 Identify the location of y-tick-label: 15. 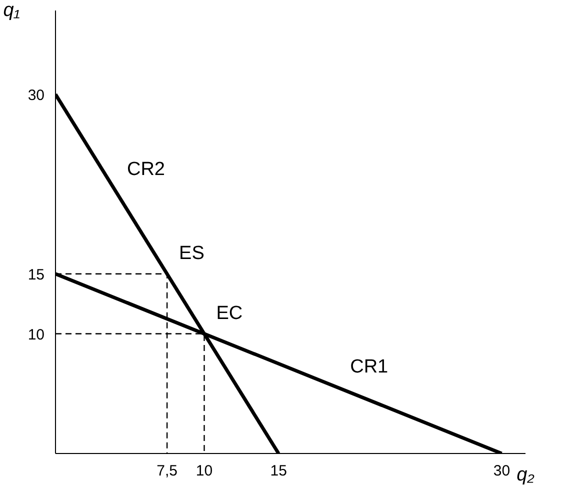
(36, 275).